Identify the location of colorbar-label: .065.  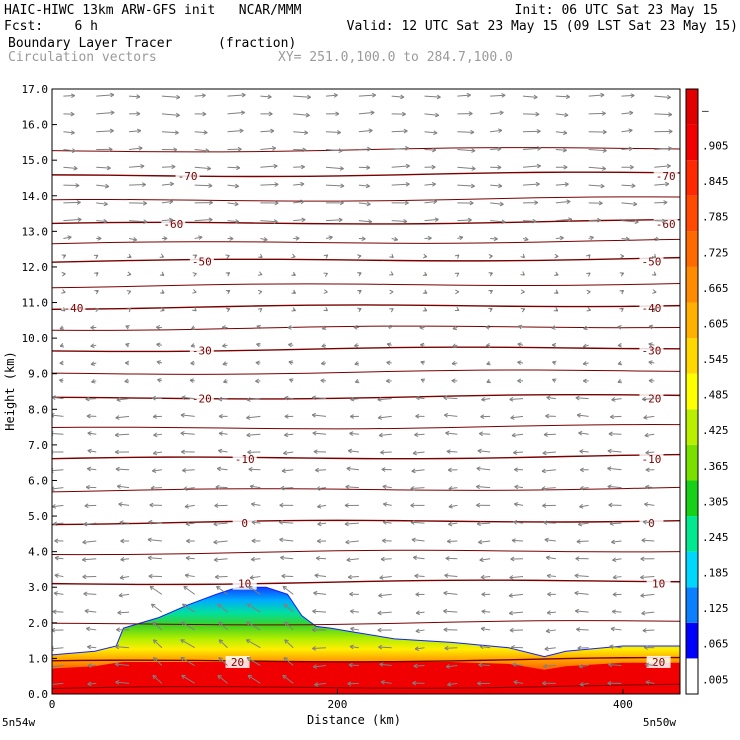
(715, 644).